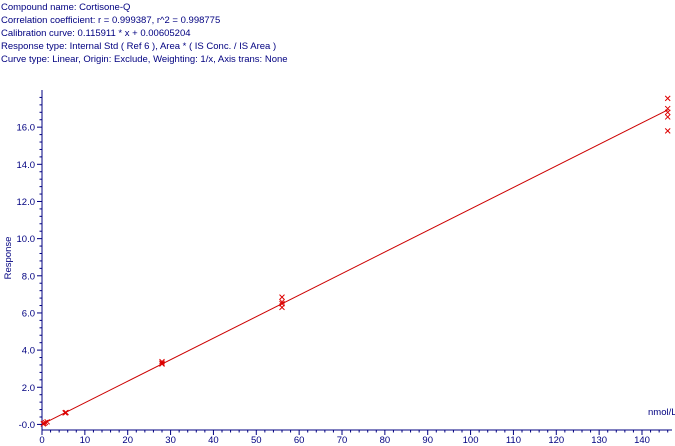 The width and height of the screenshot is (675, 446). What do you see at coordinates (427, 440) in the screenshot?
I see `x-tick-label: 90` at bounding box center [427, 440].